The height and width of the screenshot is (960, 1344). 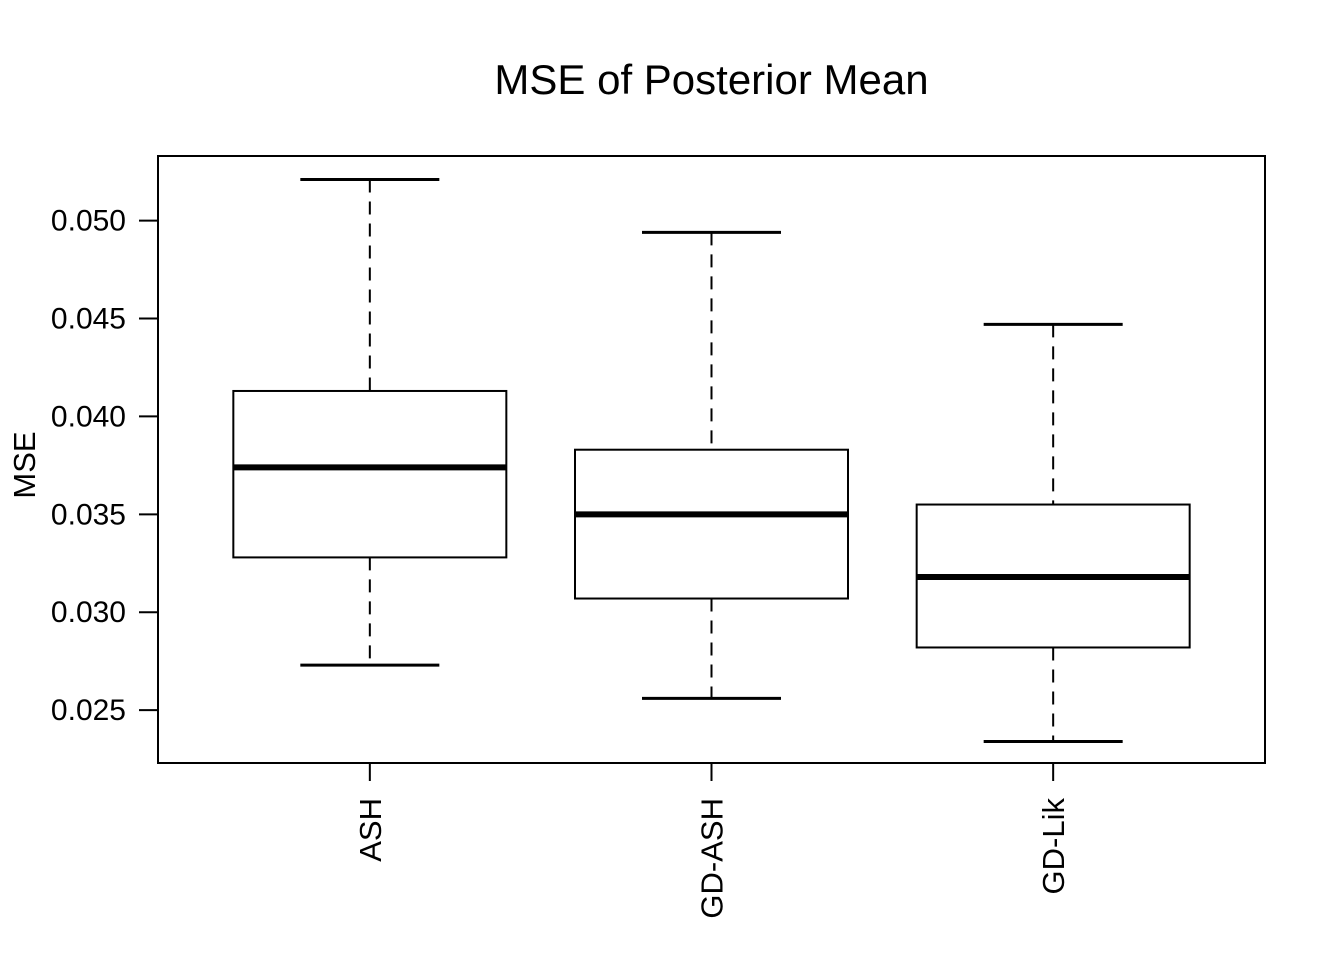 I want to click on x-tick-label: GD-ASH, so click(x=712, y=858).